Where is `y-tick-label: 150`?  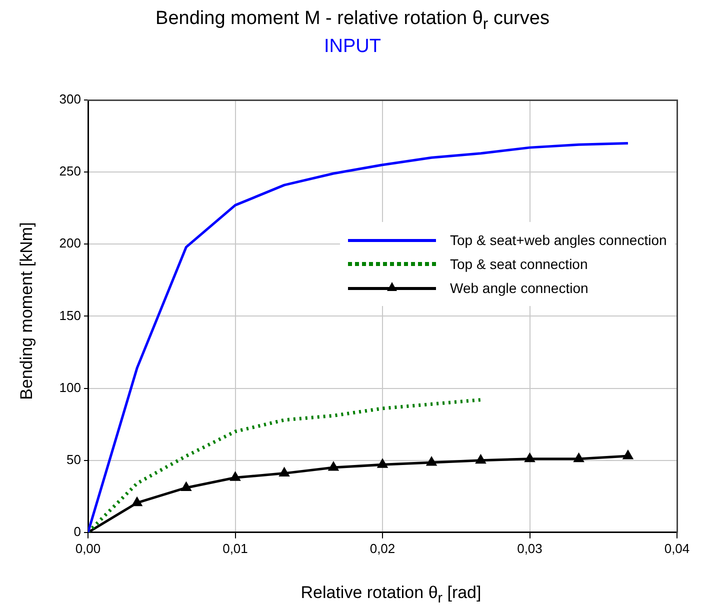
y-tick-label: 150 is located at coordinates (70, 315).